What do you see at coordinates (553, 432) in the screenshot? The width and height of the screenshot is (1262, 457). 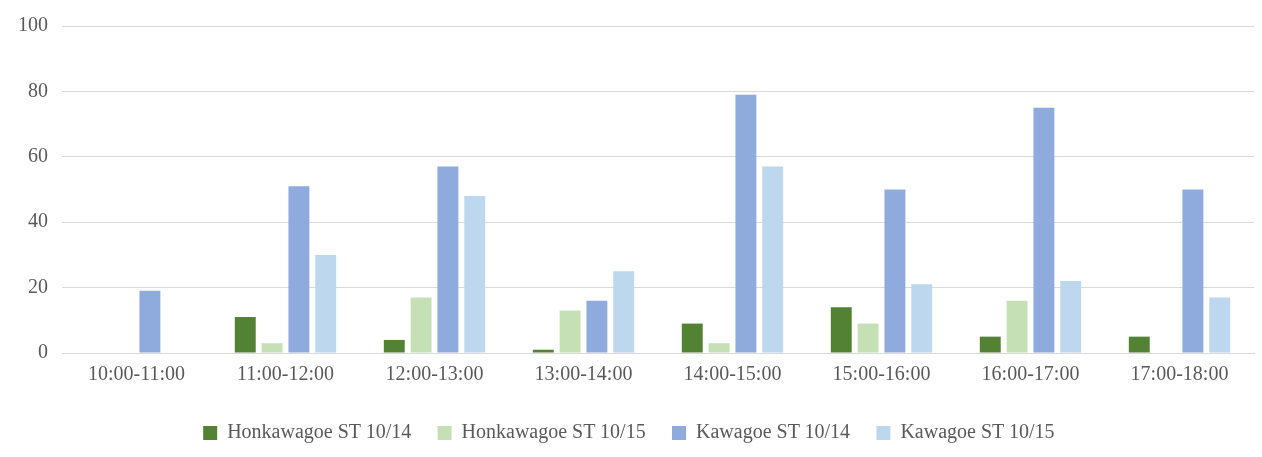 I see `legend-label: Honkawagoe ST 10/15` at bounding box center [553, 432].